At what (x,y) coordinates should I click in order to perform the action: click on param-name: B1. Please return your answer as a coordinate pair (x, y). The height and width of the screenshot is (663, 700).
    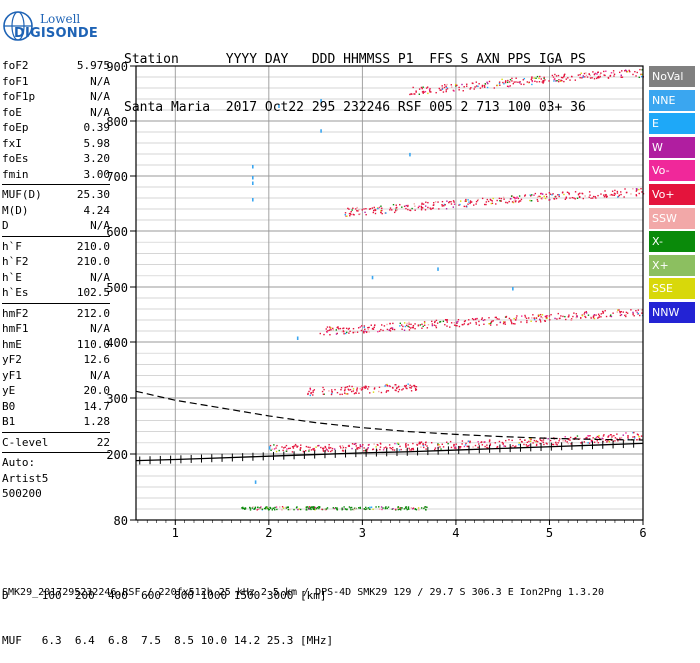
    Looking at the image, I should click on (9, 421).